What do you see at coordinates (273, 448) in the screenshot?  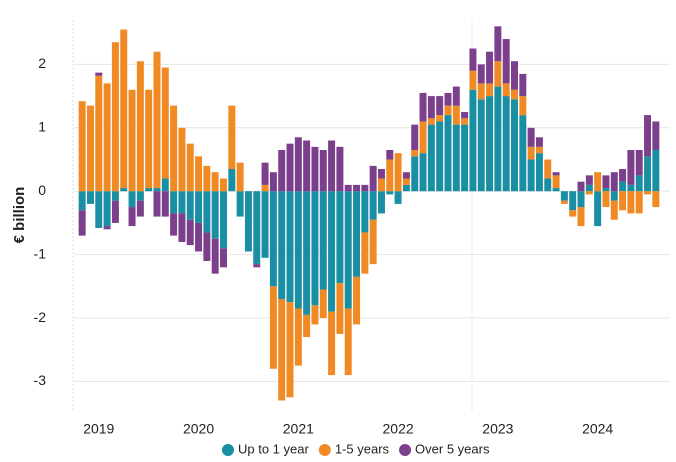 I see `legend-label: Up to 1 year` at bounding box center [273, 448].